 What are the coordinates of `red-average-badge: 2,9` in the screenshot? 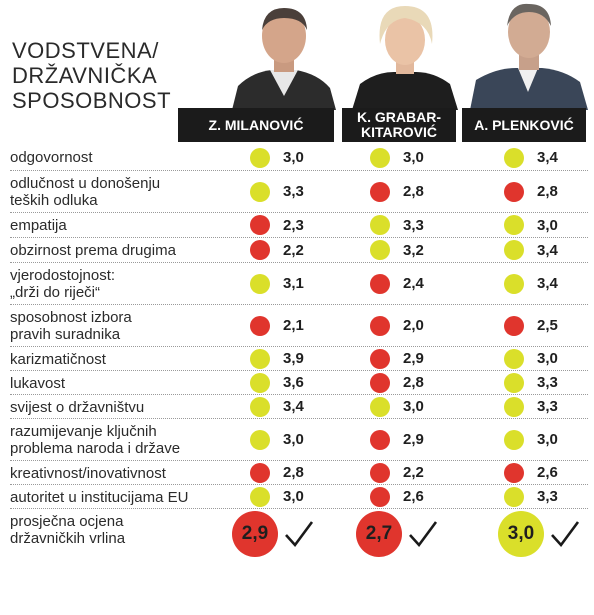 It's located at (255, 534).